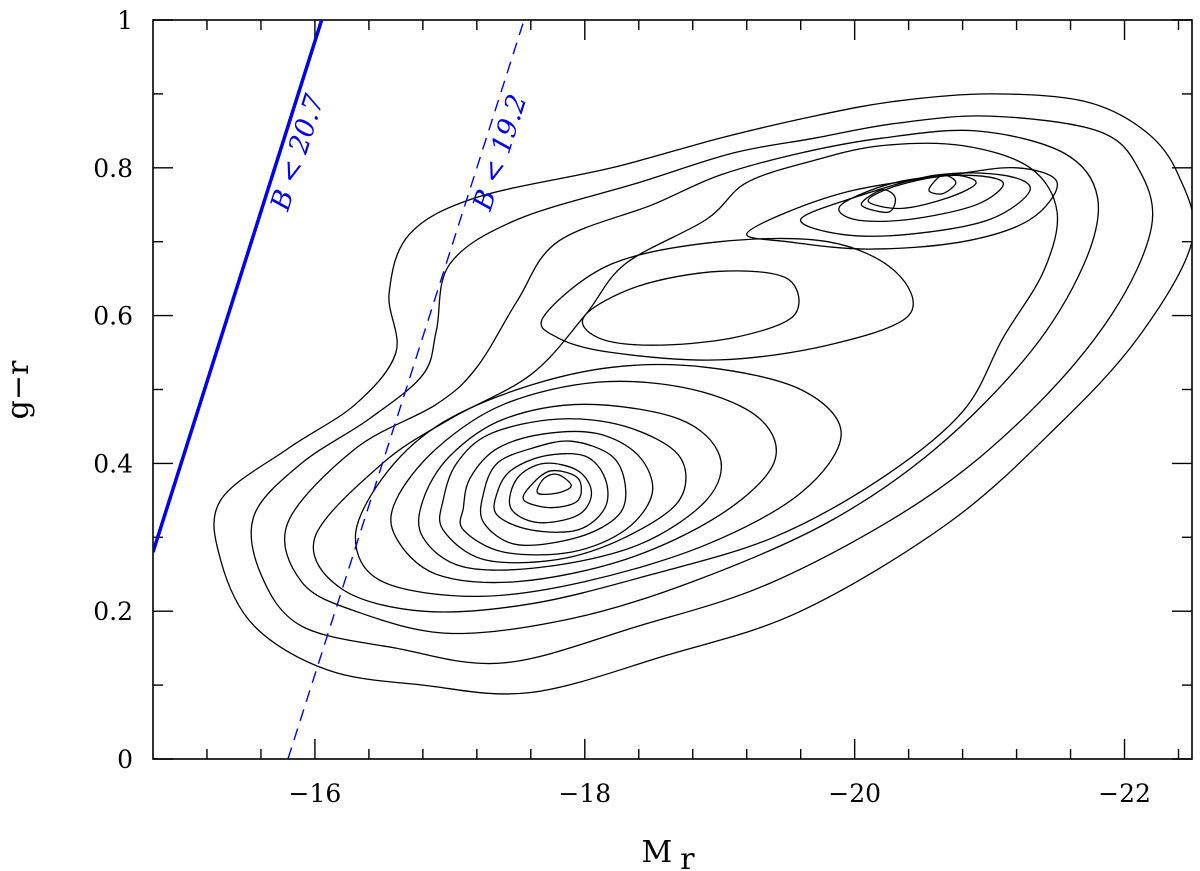  I want to click on y-tick-label: 0.6, so click(113, 316).